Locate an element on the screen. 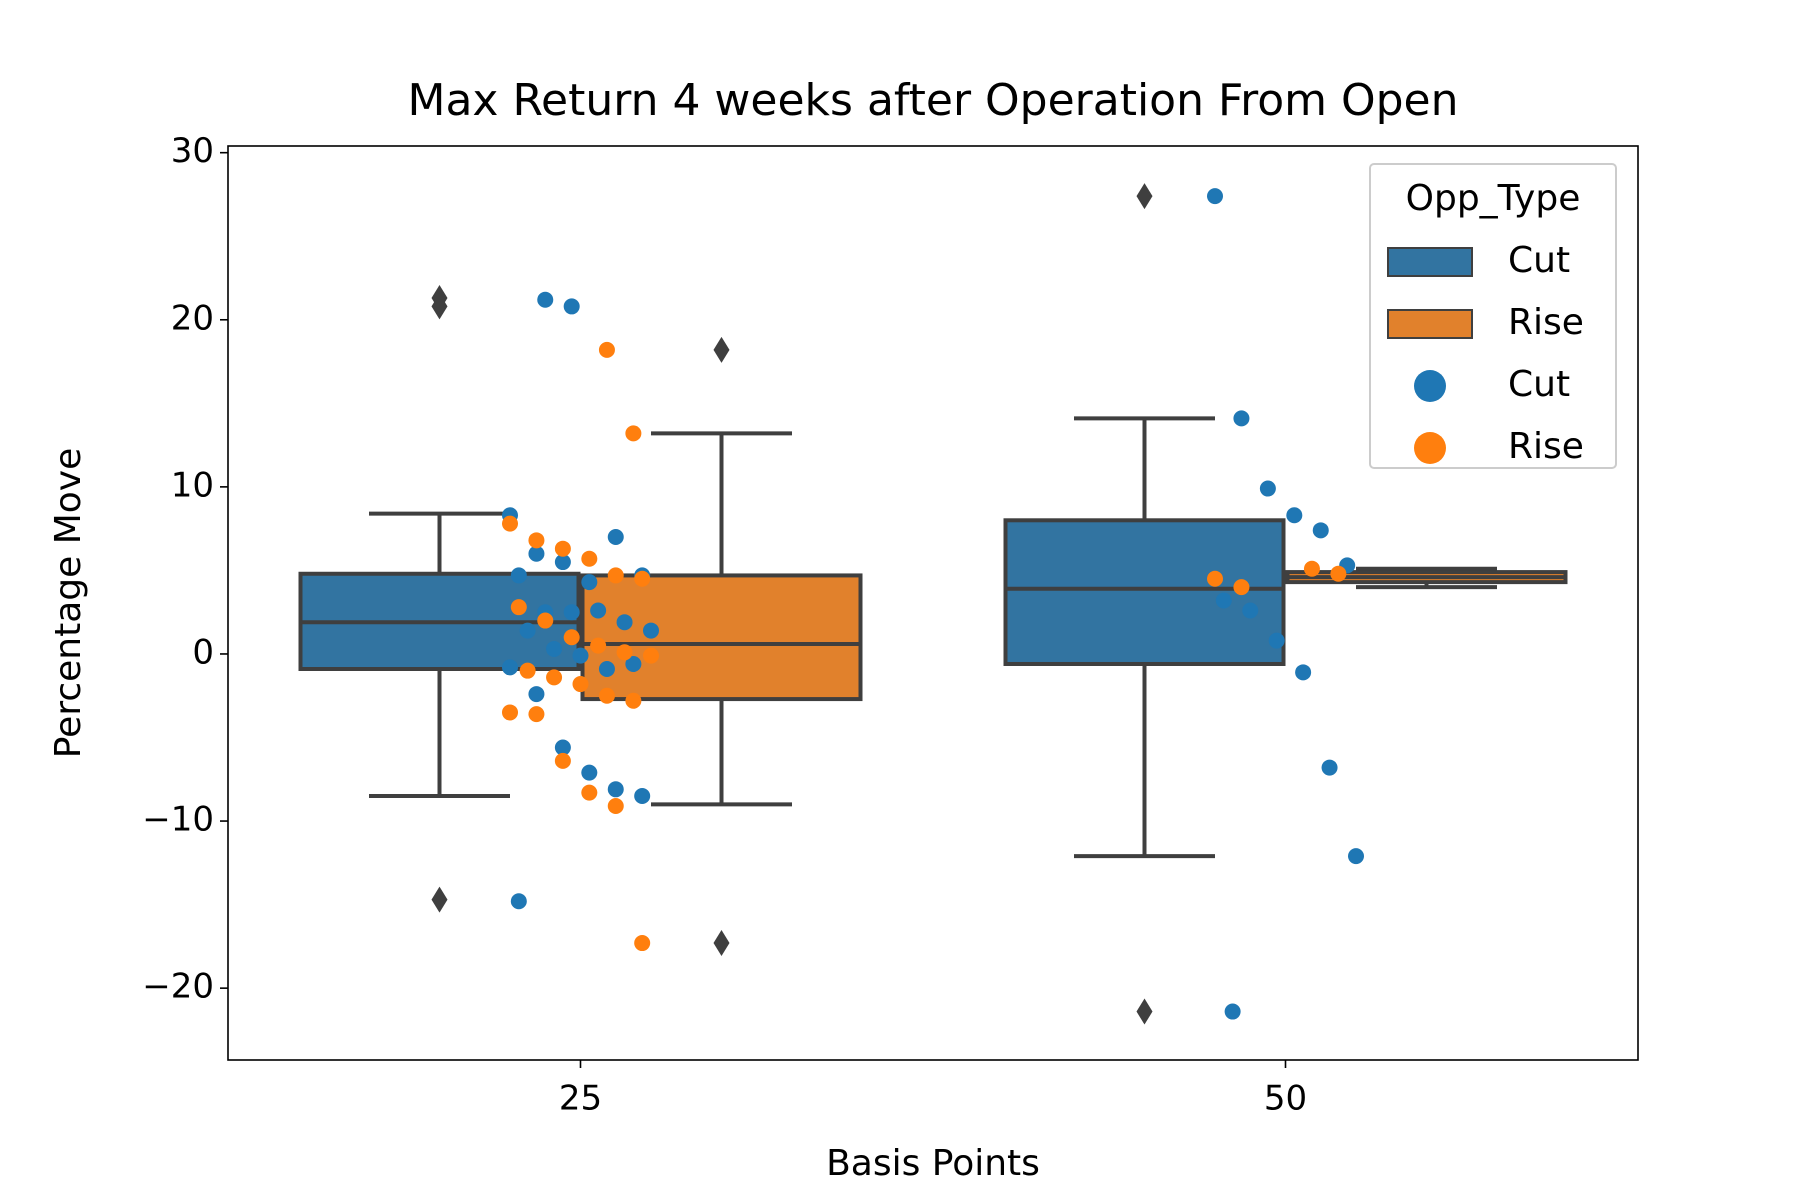 Image resolution: width=1800 pixels, height=1200 pixels. y-tick-label: 20 is located at coordinates (192, 318).